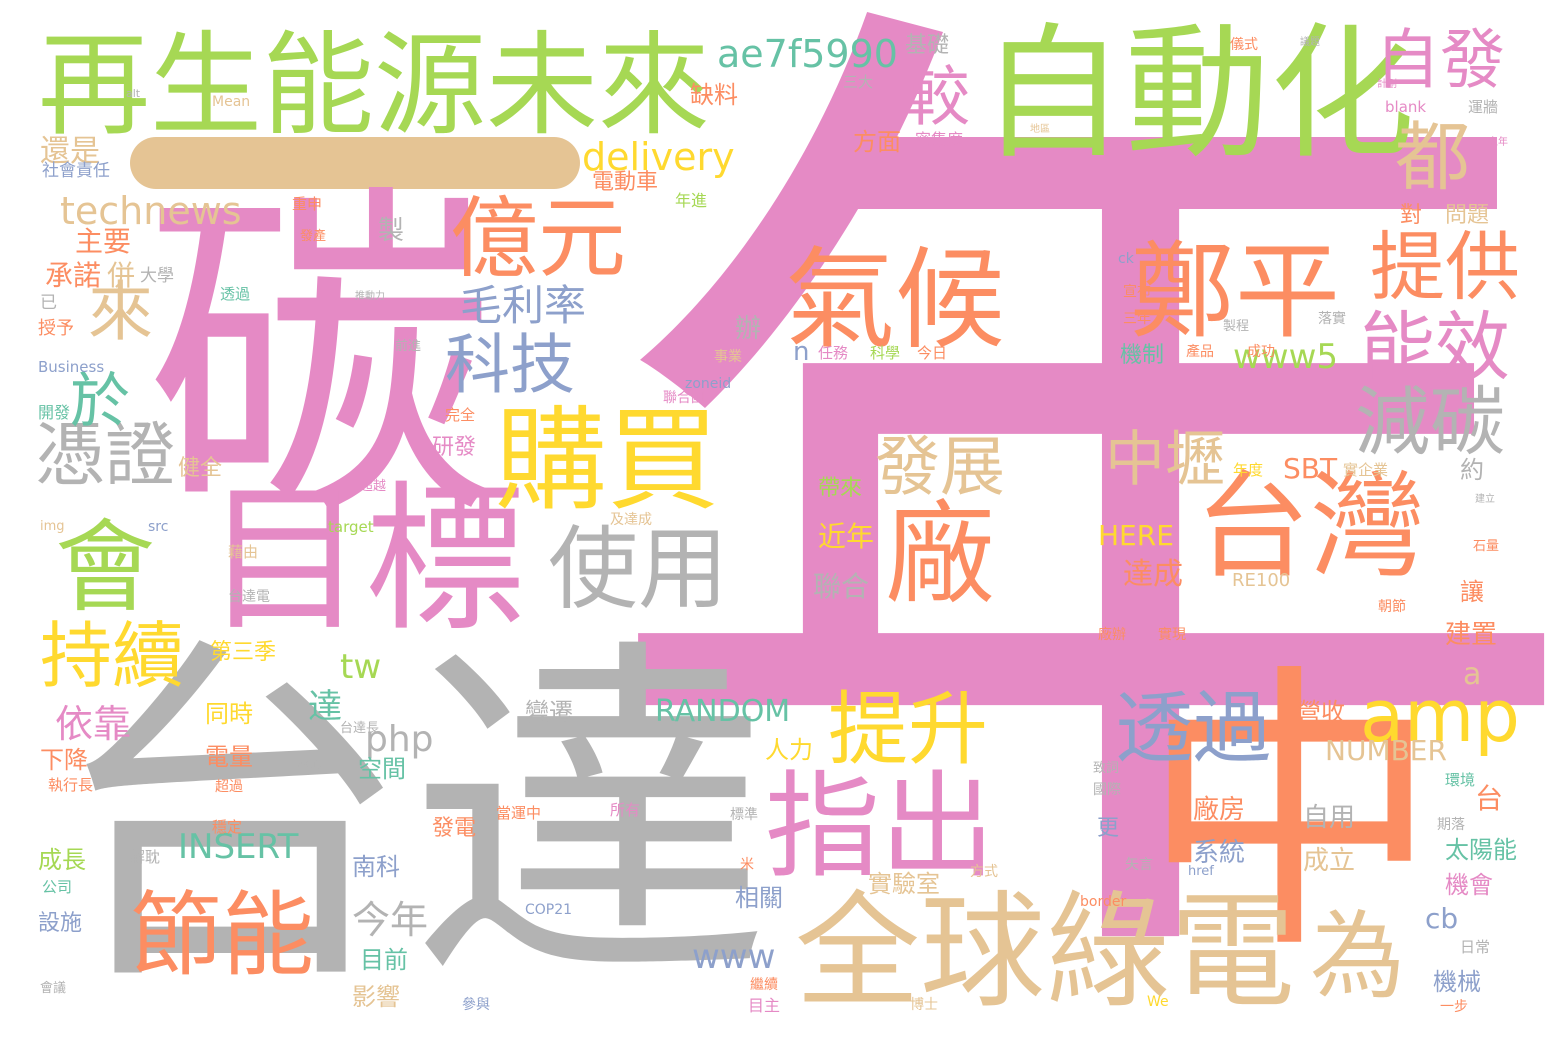 This screenshot has height=1052, width=1548. Describe the element at coordinates (1451, 825) in the screenshot. I see `word-deadline: 期落` at that location.